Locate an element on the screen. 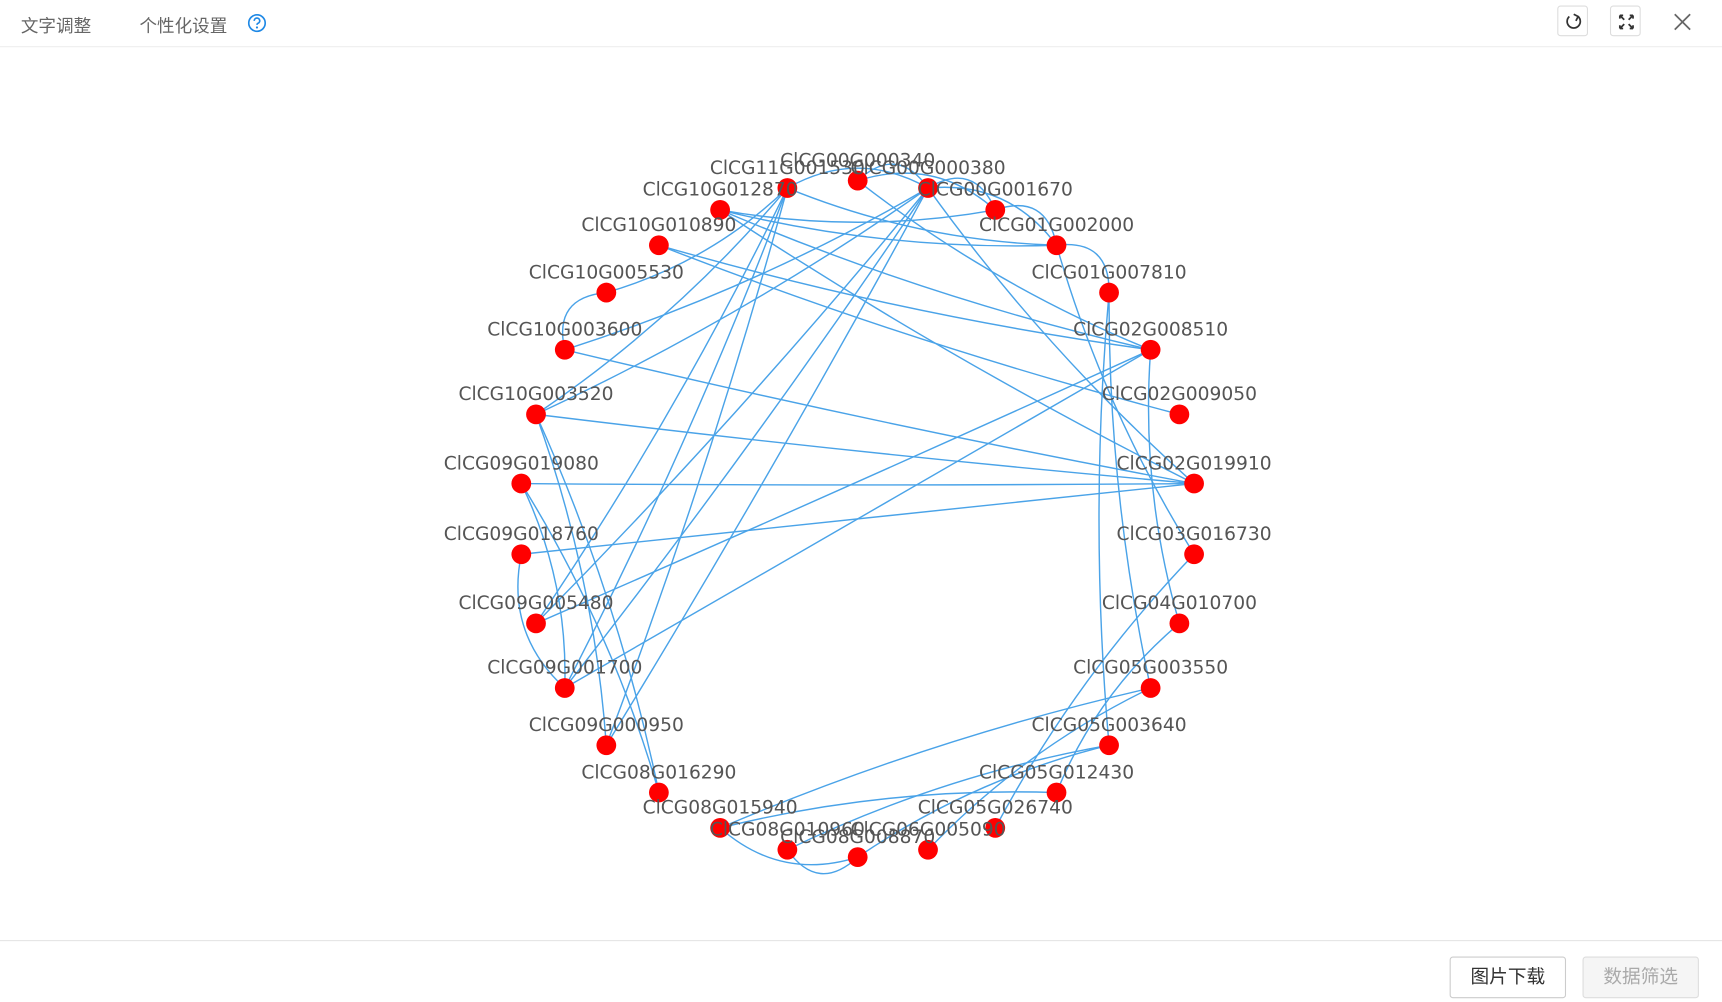 Image resolution: width=1722 pixels, height=1002 pixels. node-label: ClCG05G003550 is located at coordinates (1150, 668).